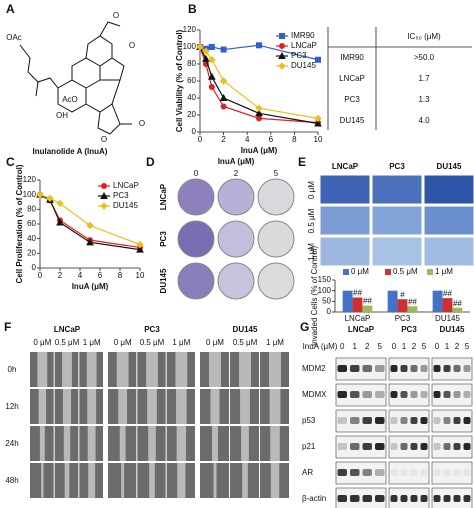  What do you see at coordinates (7, 327) in the screenshot?
I see `panel-label: F` at bounding box center [7, 327].